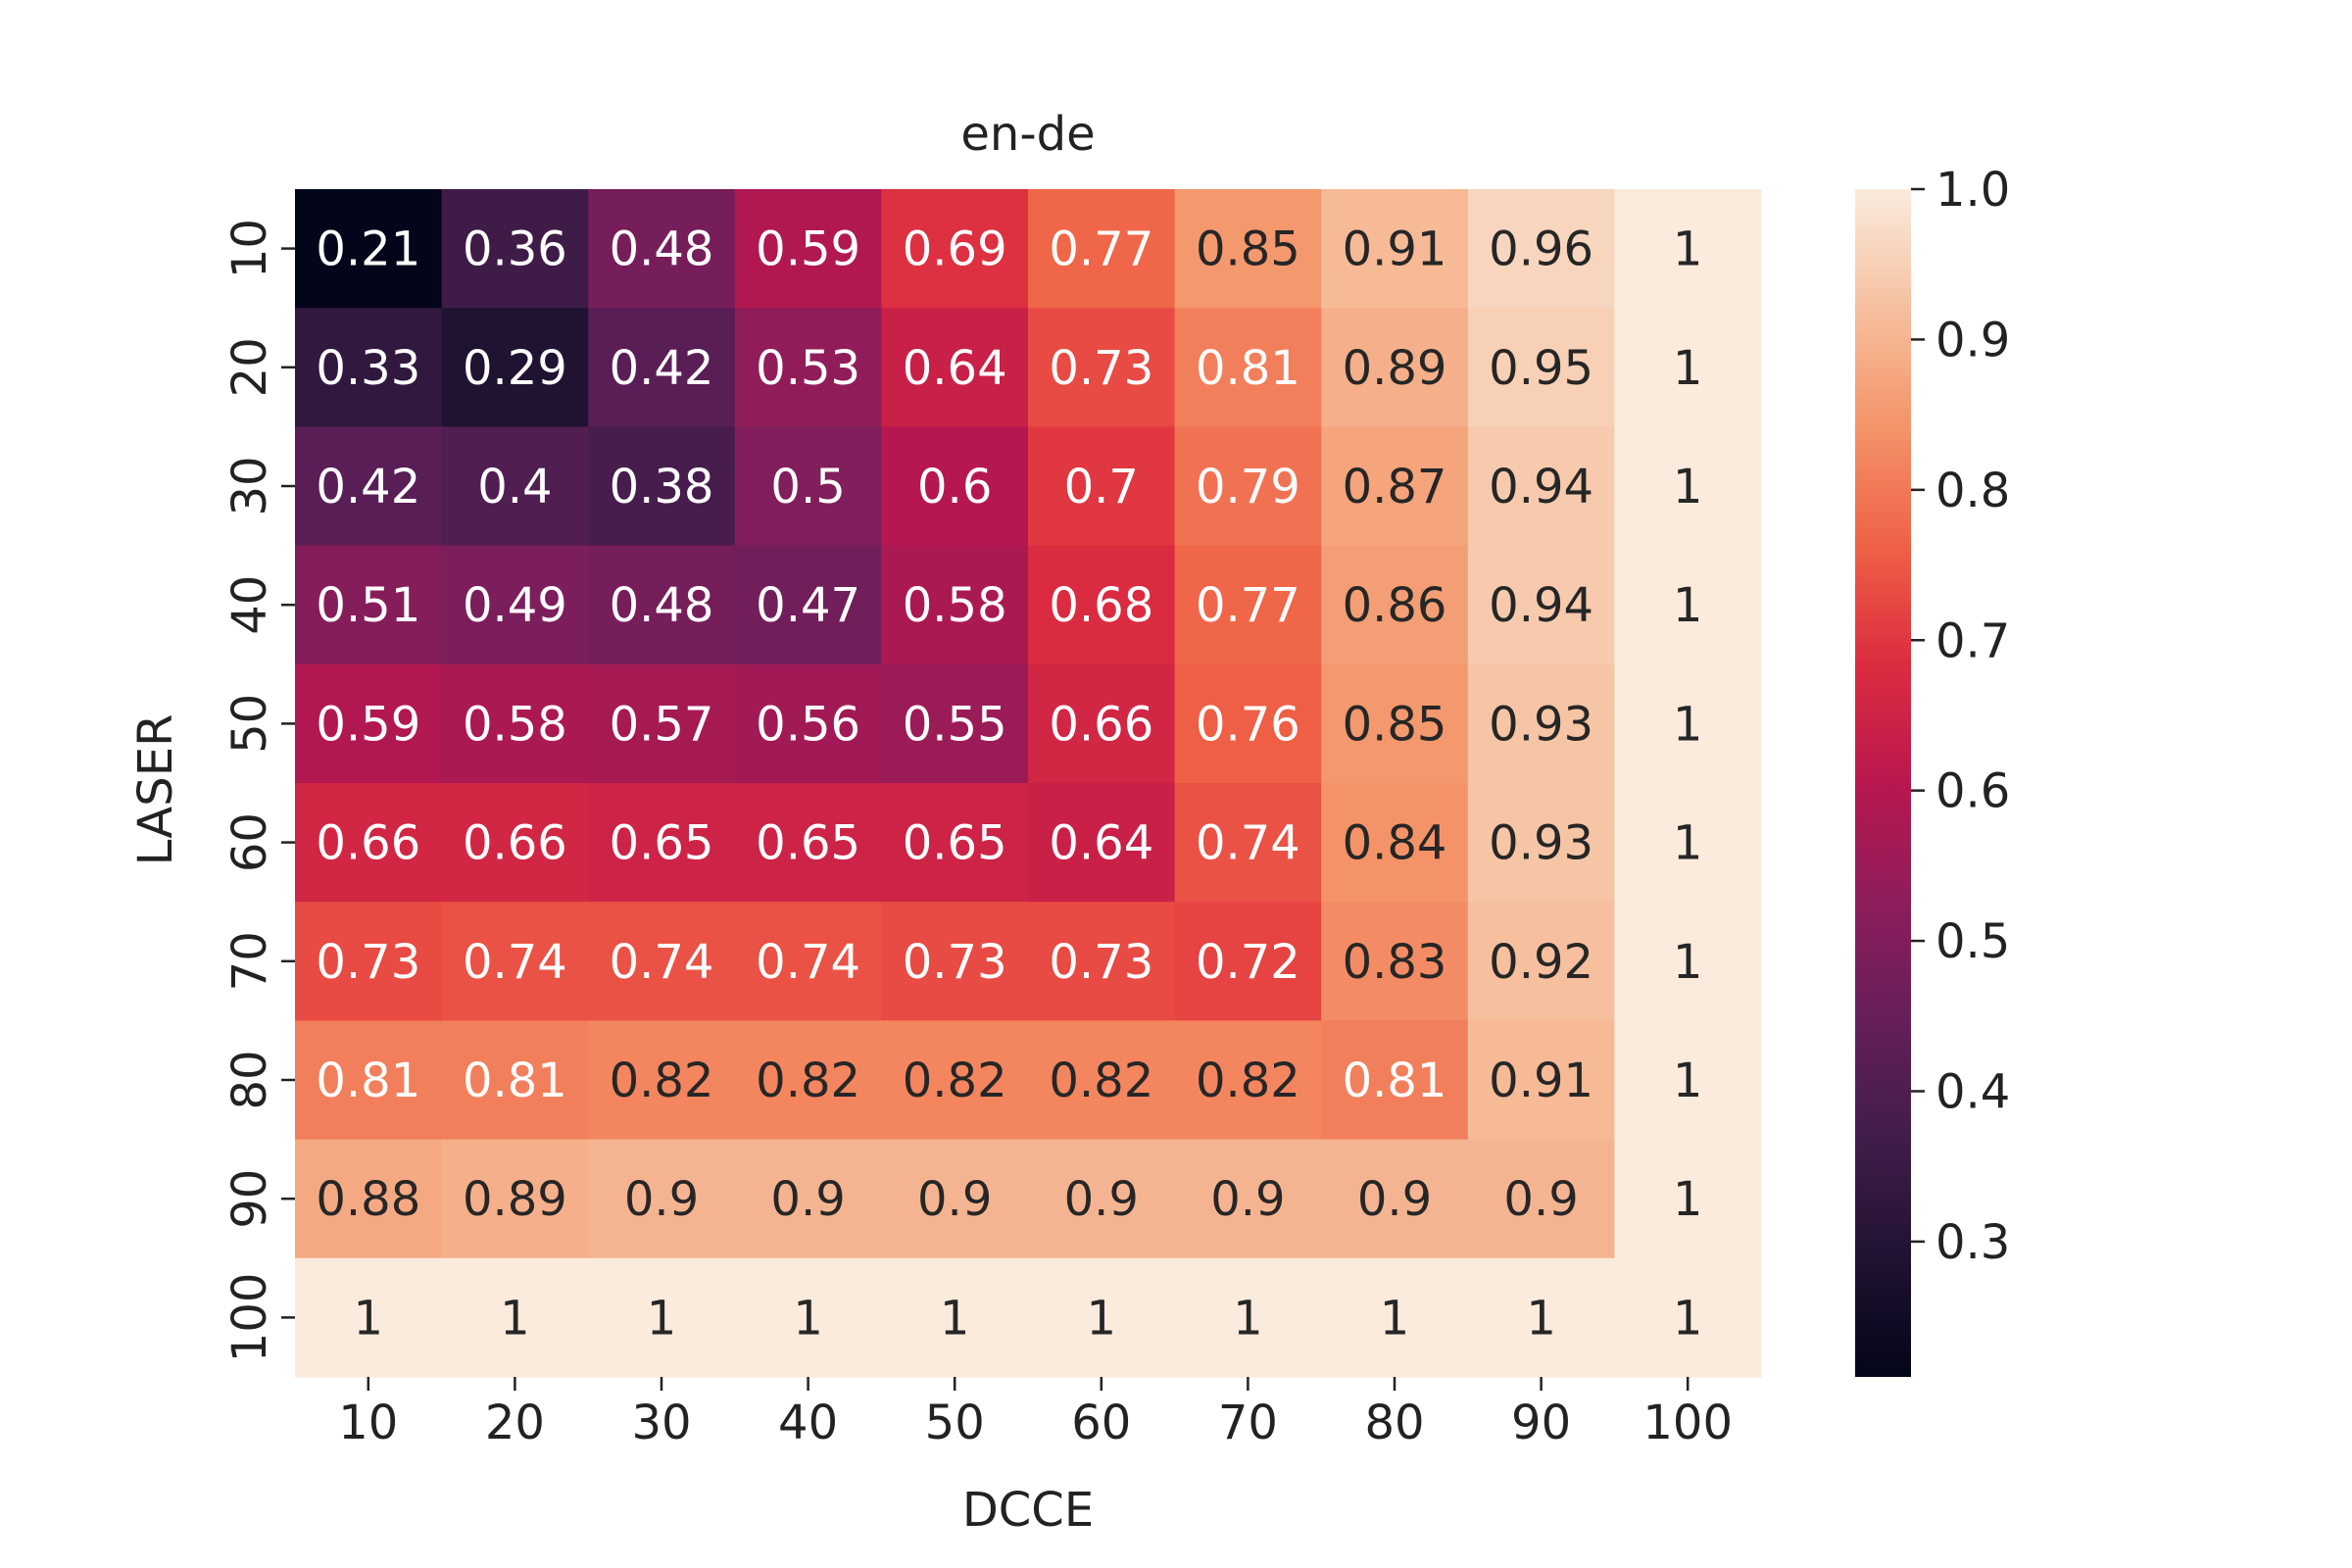 This screenshot has width=2352, height=1568. What do you see at coordinates (1101, 1423) in the screenshot?
I see `x-tick-label: 60` at bounding box center [1101, 1423].